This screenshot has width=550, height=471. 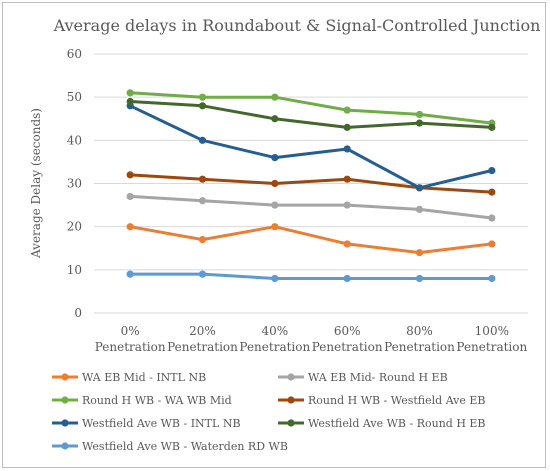 I want to click on legend-item-3: Round H WB - Westfield Ave EB, so click(x=382, y=400).